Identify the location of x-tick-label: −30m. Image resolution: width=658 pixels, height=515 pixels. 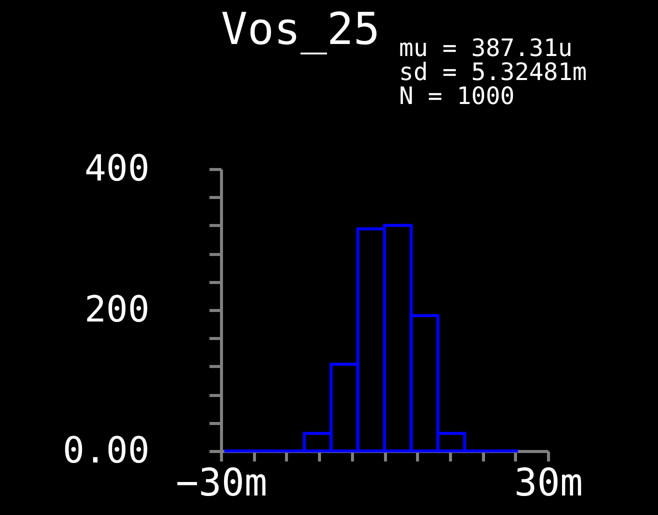
(222, 482).